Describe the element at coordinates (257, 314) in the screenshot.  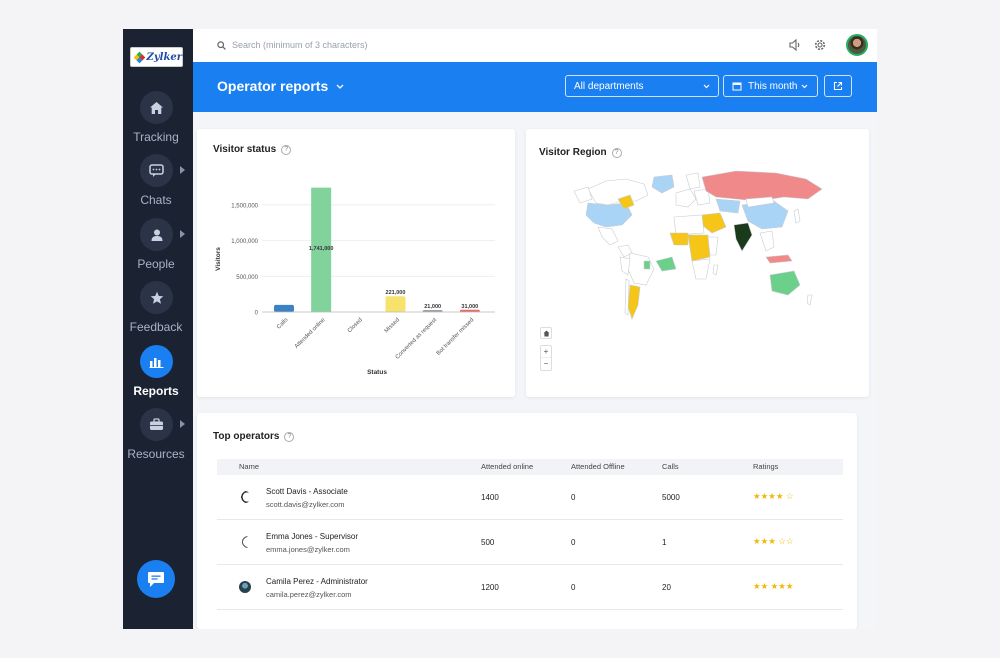
I see `y-tick-label: 0` at that location.